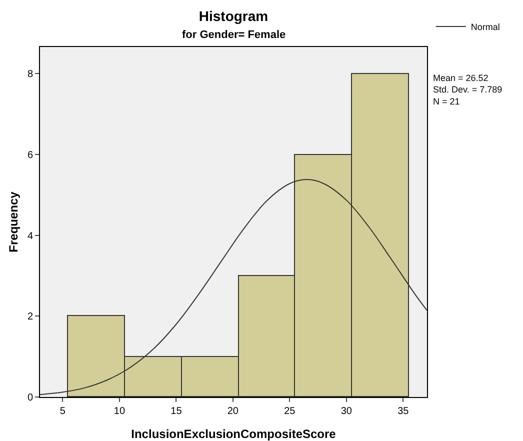  I want to click on x-tick-label: 10, so click(120, 411).